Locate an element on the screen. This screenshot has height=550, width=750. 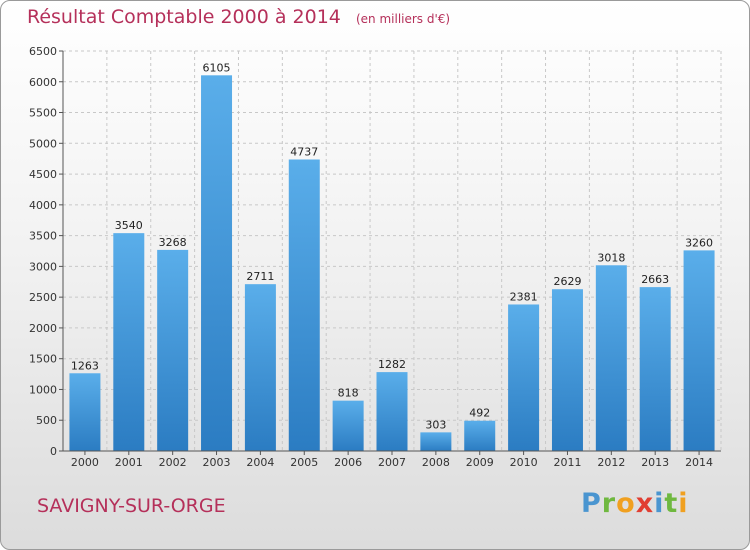
chart-unit-text: (en milliers d'€) is located at coordinates (403, 19).